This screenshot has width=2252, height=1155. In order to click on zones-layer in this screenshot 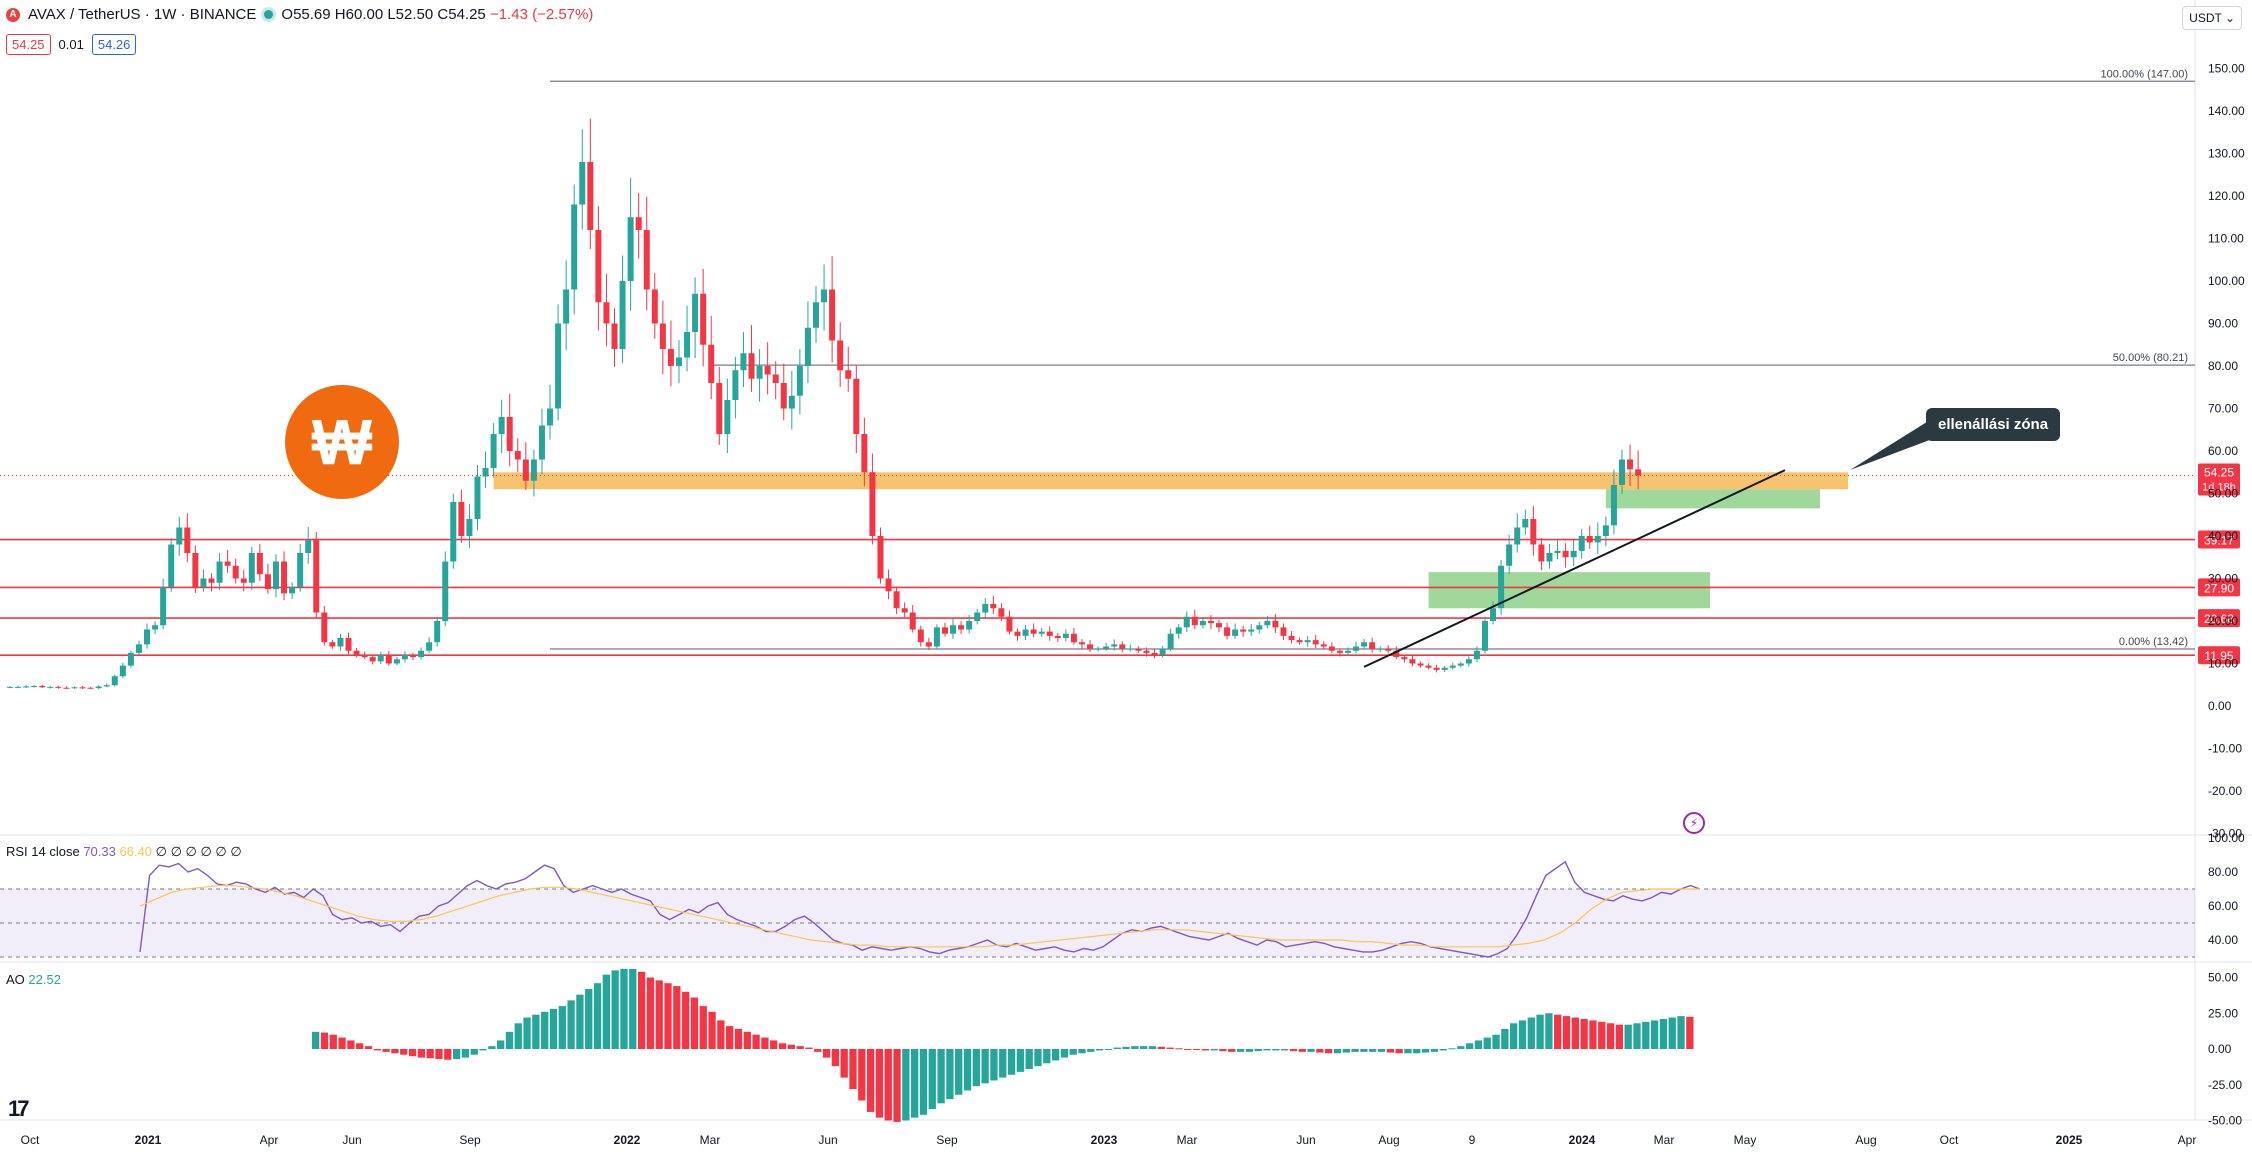, I will do `click(1171, 540)`.